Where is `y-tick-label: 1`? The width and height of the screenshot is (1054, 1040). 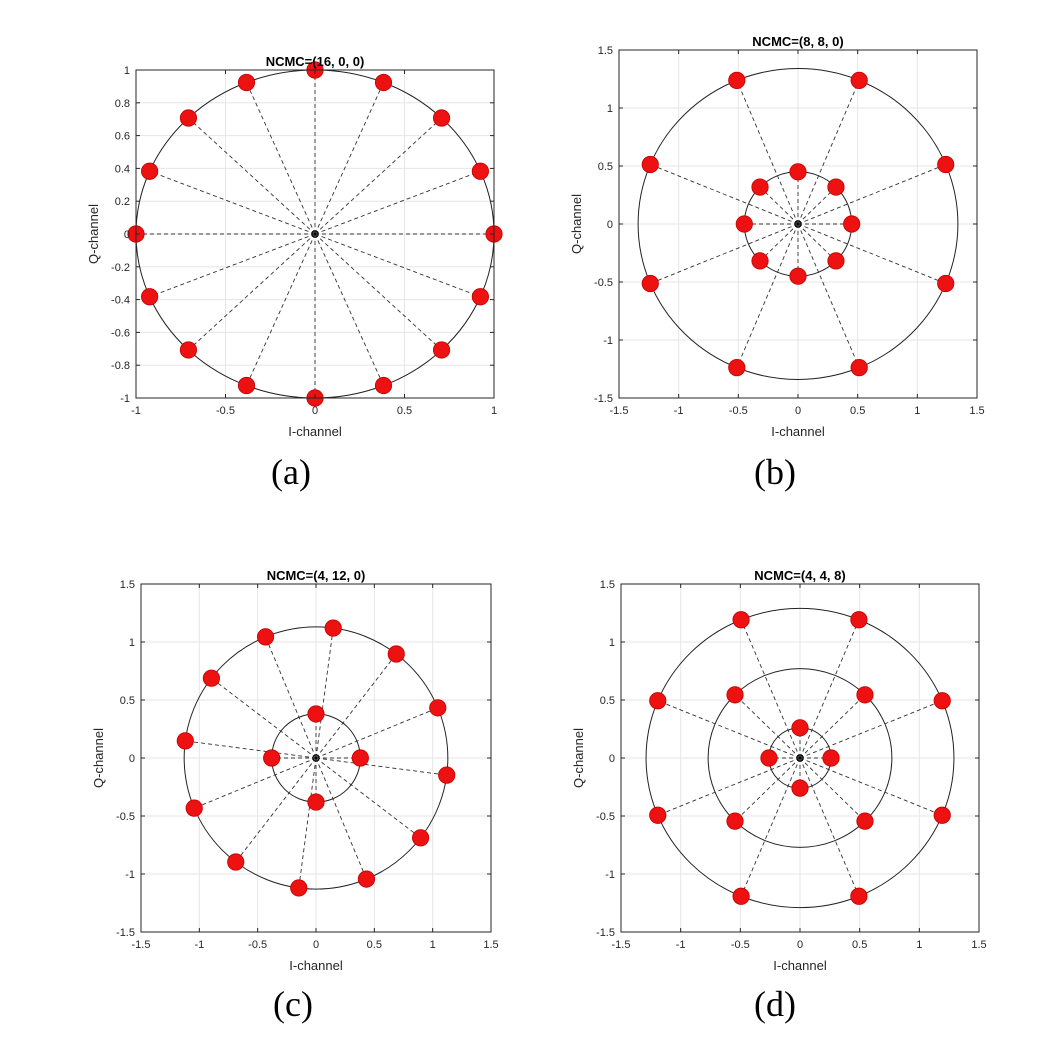
y-tick-label: 1 is located at coordinates (610, 109).